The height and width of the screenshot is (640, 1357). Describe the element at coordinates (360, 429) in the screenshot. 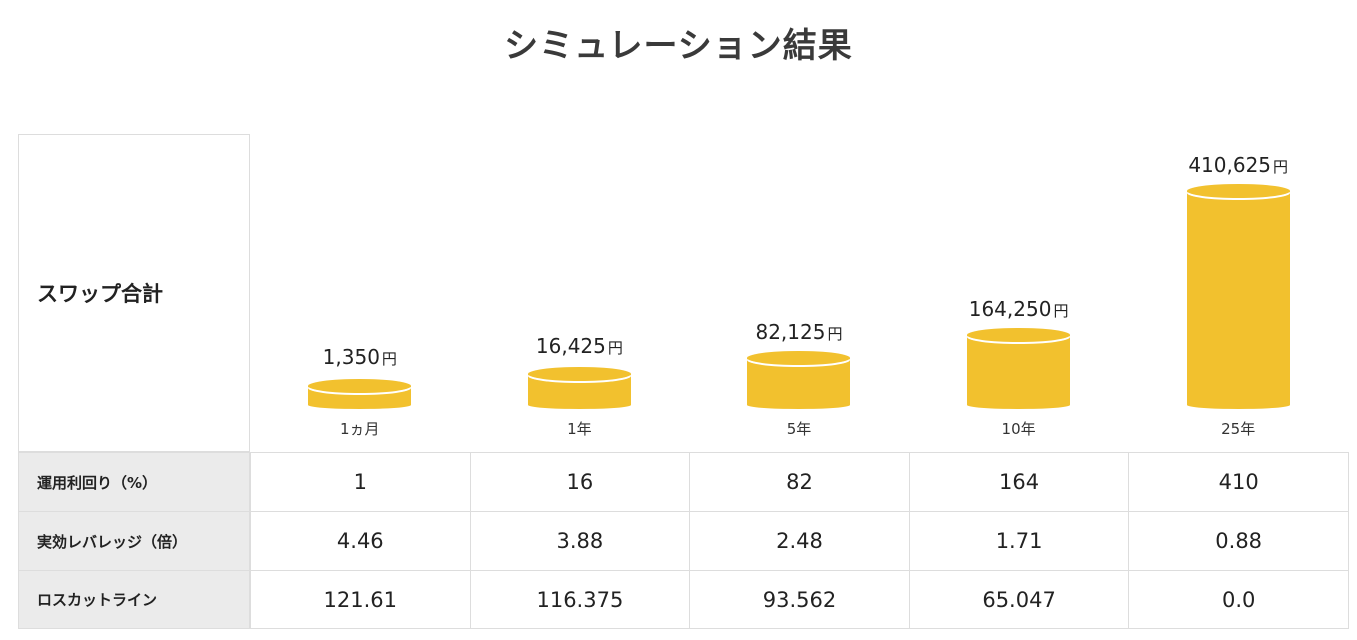

I see `period-label: 1ヵ月` at that location.